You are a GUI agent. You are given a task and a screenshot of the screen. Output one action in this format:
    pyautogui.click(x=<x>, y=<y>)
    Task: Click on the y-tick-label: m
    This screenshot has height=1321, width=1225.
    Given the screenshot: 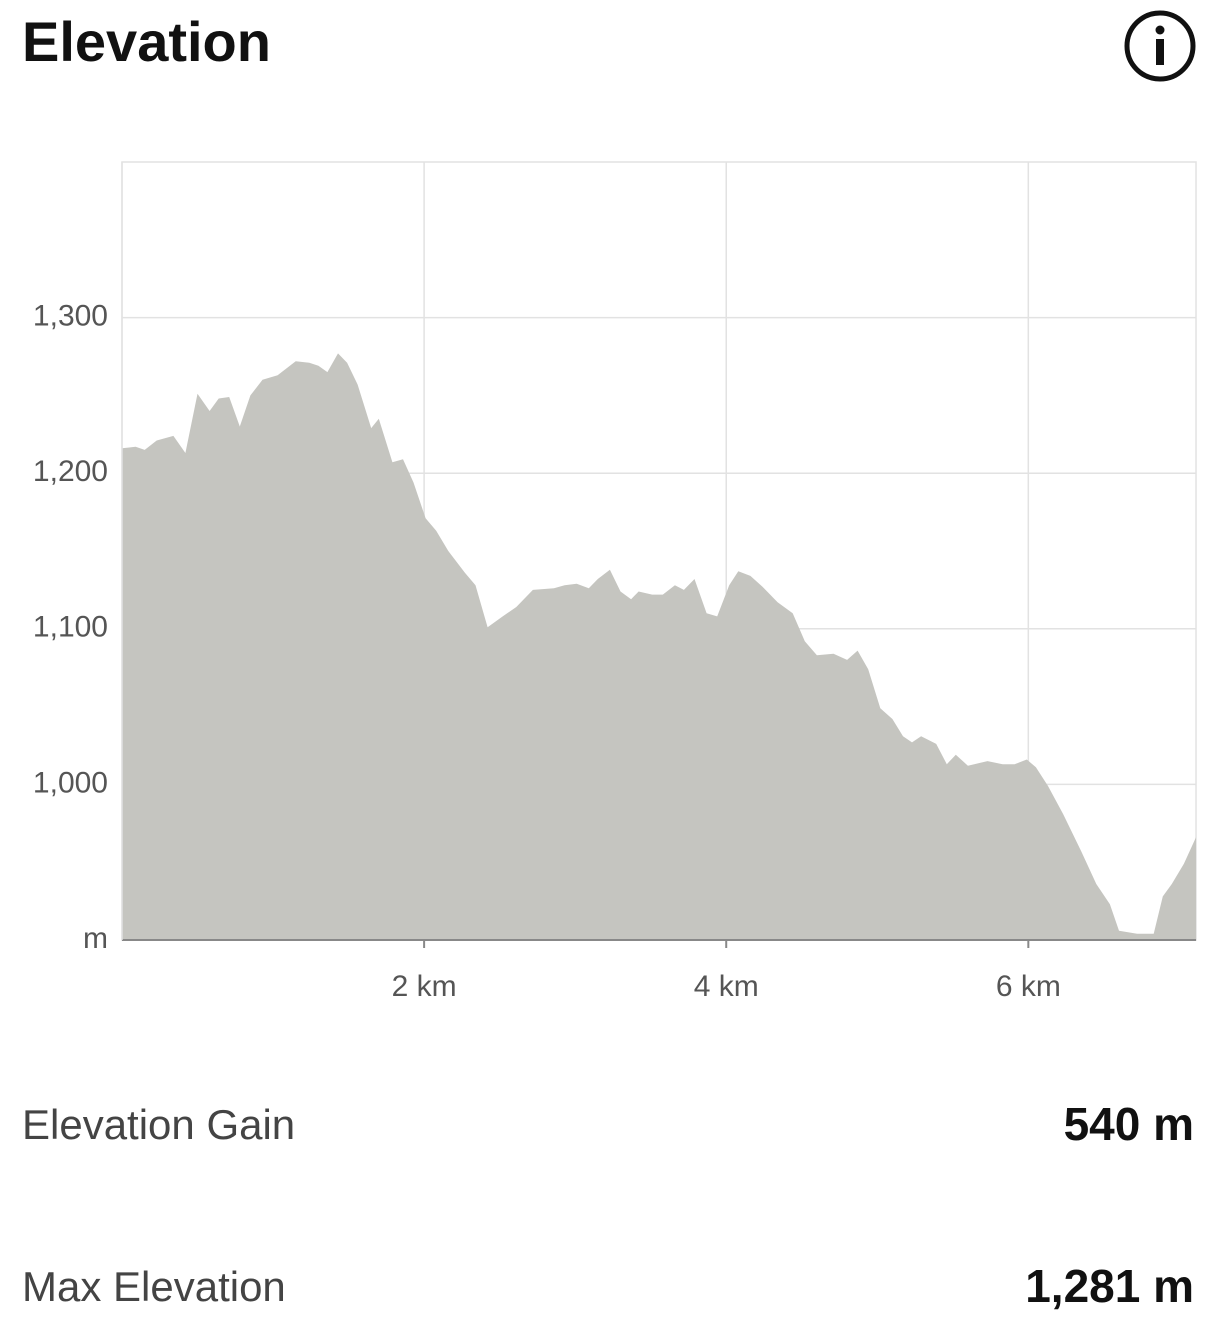 What is the action you would take?
    pyautogui.click(x=95, y=938)
    